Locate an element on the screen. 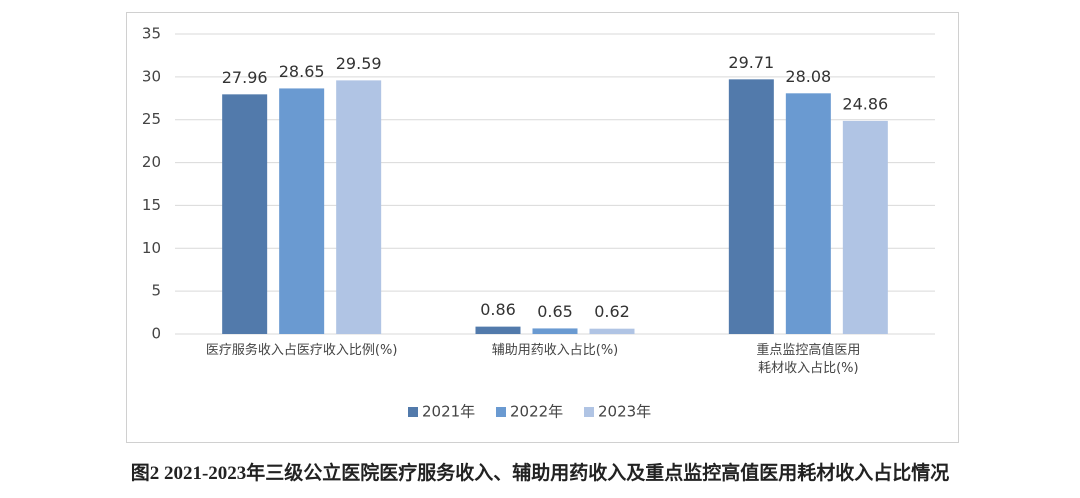 The width and height of the screenshot is (1080, 498). y-tick-label: 10 is located at coordinates (151, 248).